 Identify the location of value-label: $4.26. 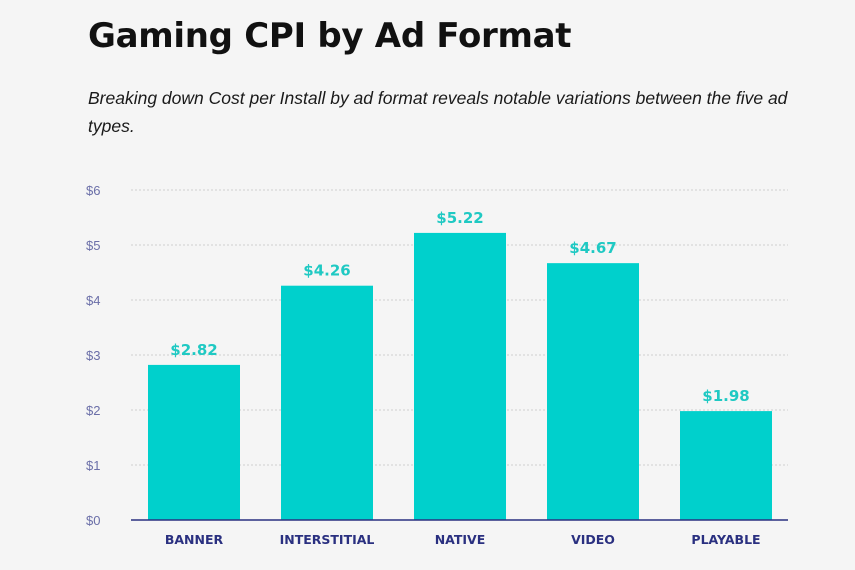
(326, 271).